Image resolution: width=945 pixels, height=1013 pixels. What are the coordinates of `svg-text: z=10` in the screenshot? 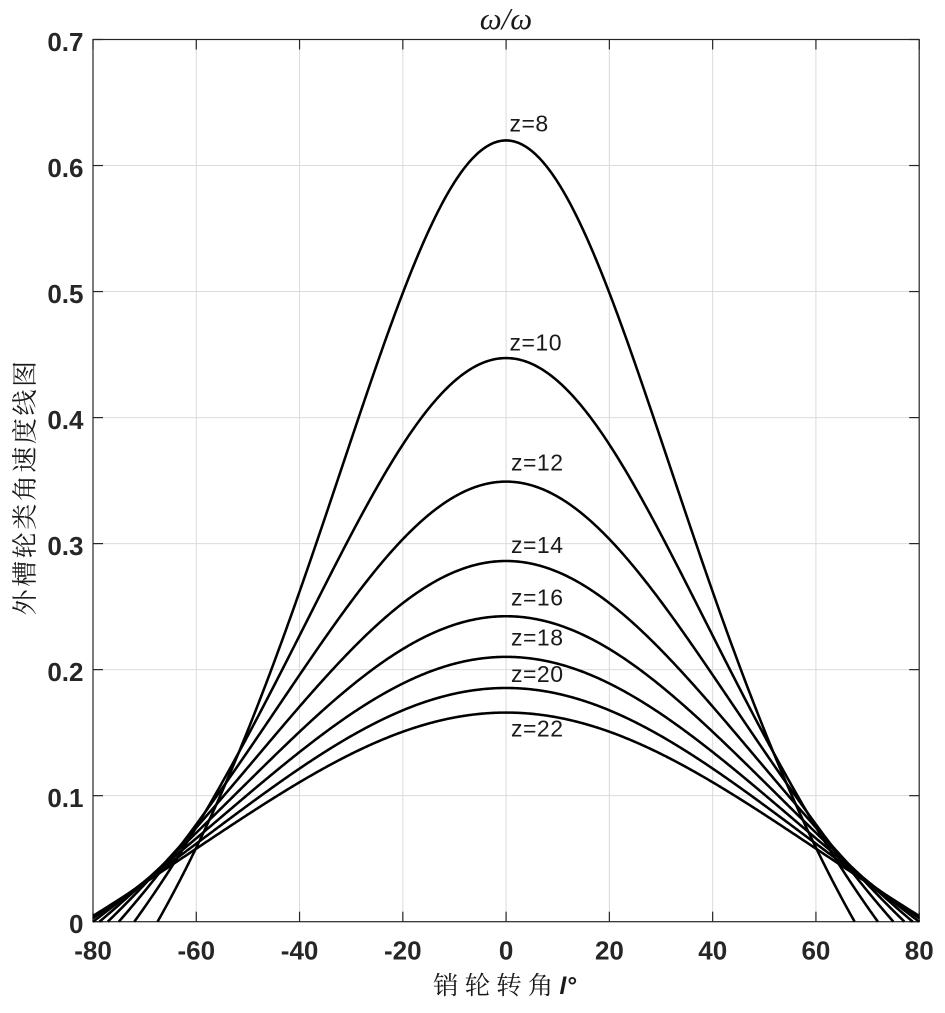 It's located at (536, 343).